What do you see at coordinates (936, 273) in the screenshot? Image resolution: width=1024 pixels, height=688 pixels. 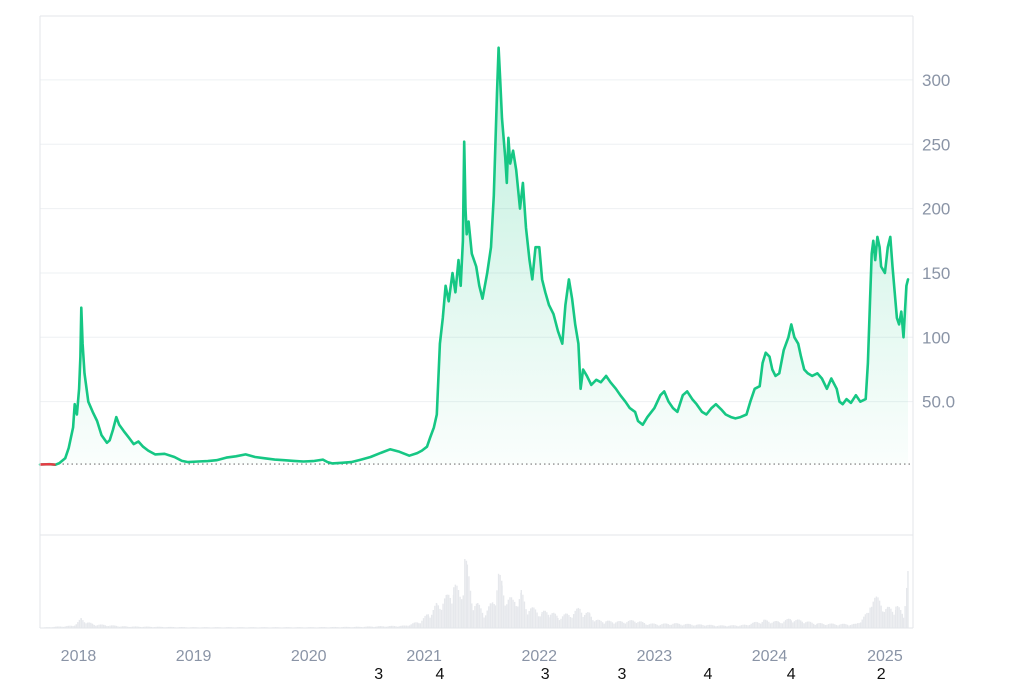 I see `y-tick-label: 150` at bounding box center [936, 273].